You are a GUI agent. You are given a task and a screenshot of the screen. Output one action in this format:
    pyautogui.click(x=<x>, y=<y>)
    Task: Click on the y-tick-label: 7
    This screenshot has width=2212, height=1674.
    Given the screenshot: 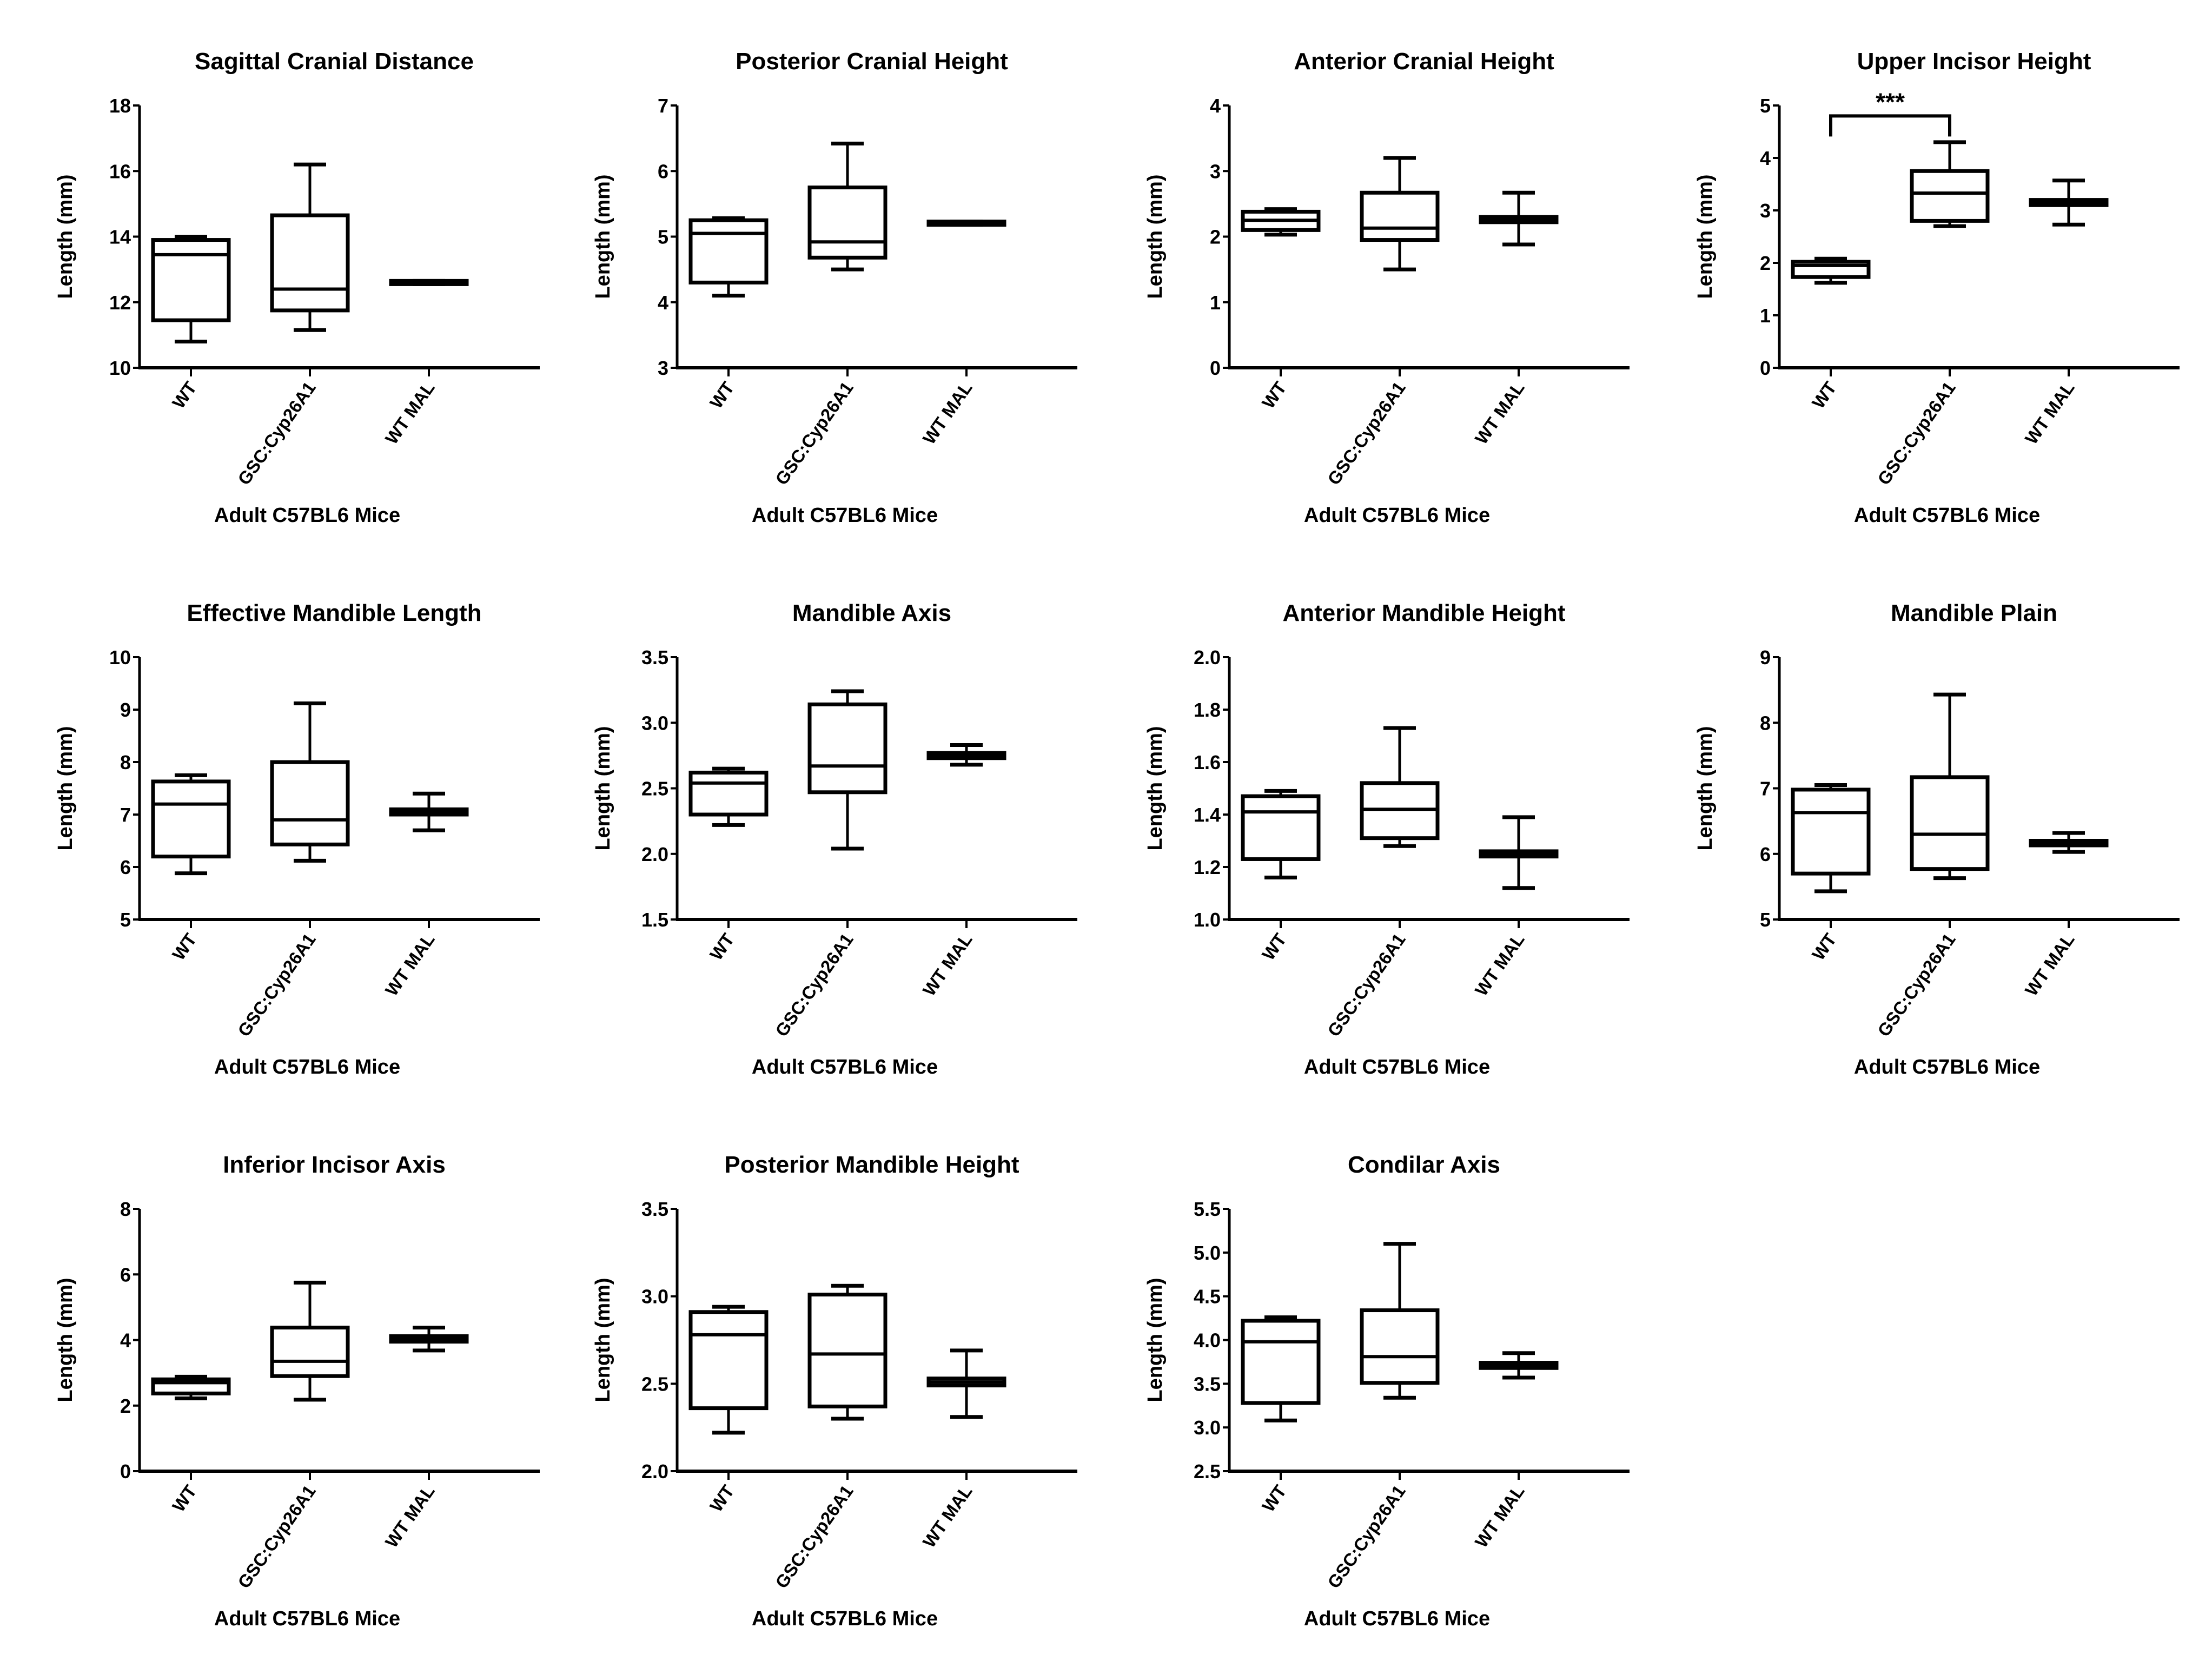 What is the action you would take?
    pyautogui.click(x=663, y=106)
    